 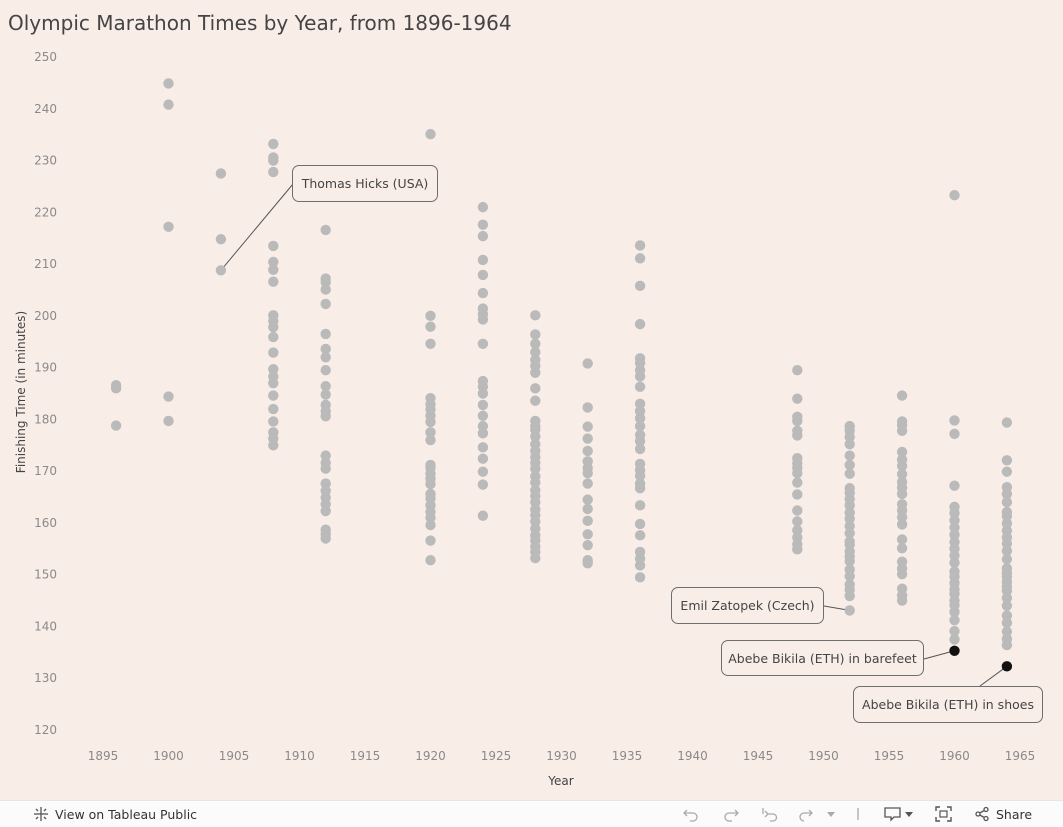 I want to click on redo-button, so click(x=731, y=814).